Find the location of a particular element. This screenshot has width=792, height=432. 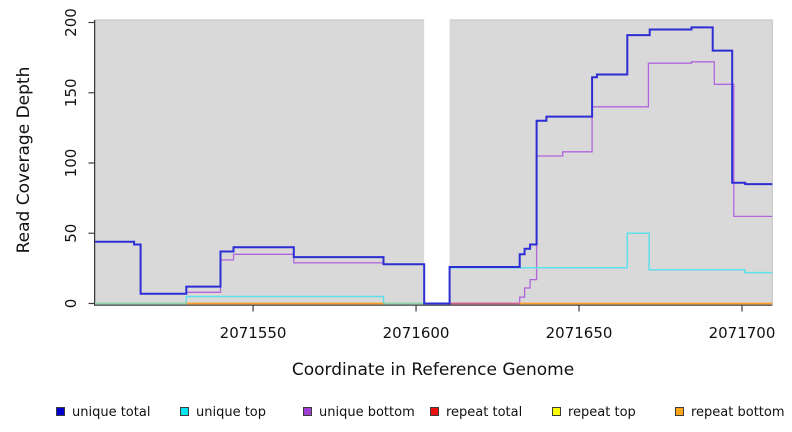

x-axis-title: Coordinate in Reference Genome is located at coordinates (433, 370).